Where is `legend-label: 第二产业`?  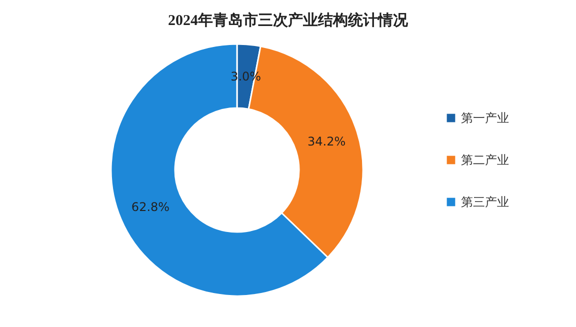 legend-label: 第二产业 is located at coordinates (485, 160).